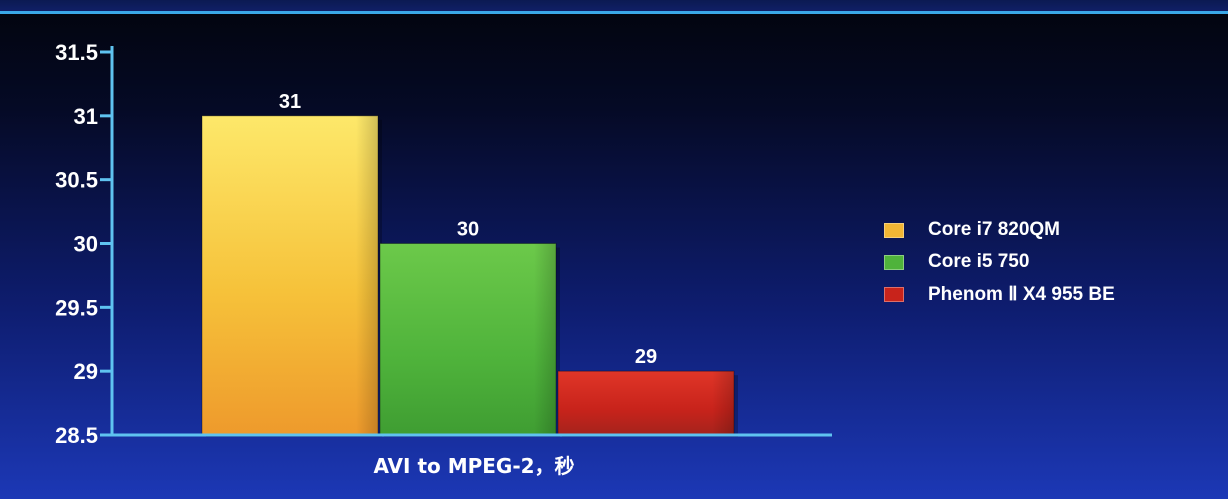 The width and height of the screenshot is (1228, 499). What do you see at coordinates (290, 102) in the screenshot?
I see `data-label: 31` at bounding box center [290, 102].